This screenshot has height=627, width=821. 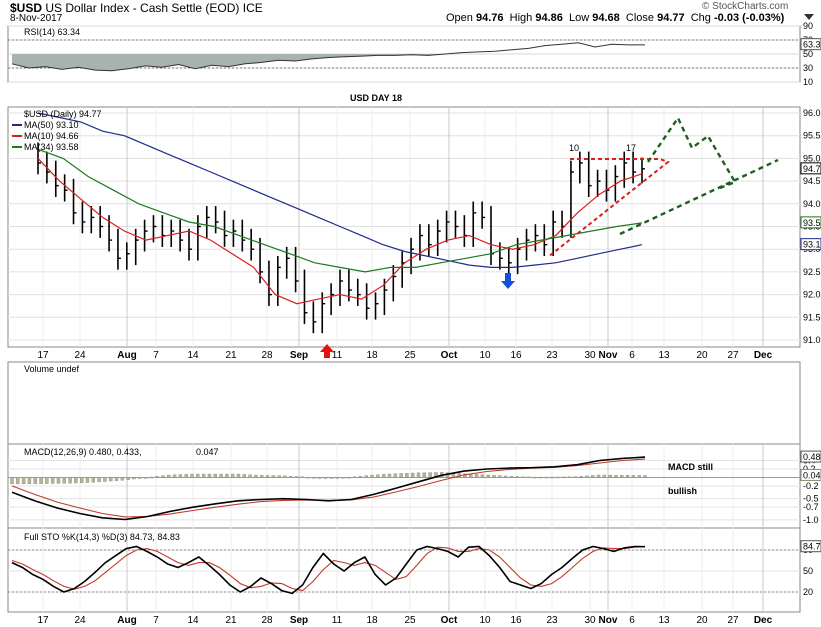 What do you see at coordinates (682, 491) in the screenshot?
I see `macd-annotation-line2: bullish` at bounding box center [682, 491].